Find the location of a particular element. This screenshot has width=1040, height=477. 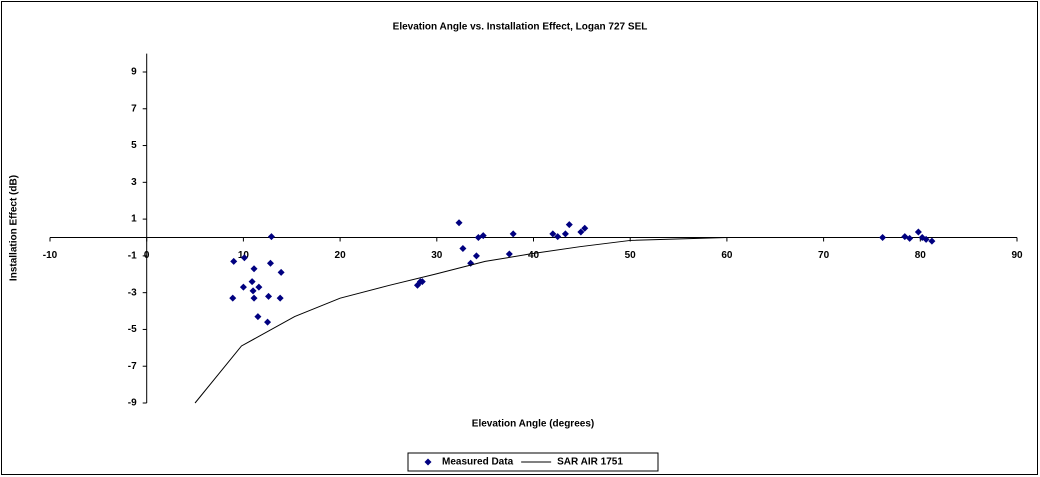

x-tick-label: 90 is located at coordinates (1017, 255).